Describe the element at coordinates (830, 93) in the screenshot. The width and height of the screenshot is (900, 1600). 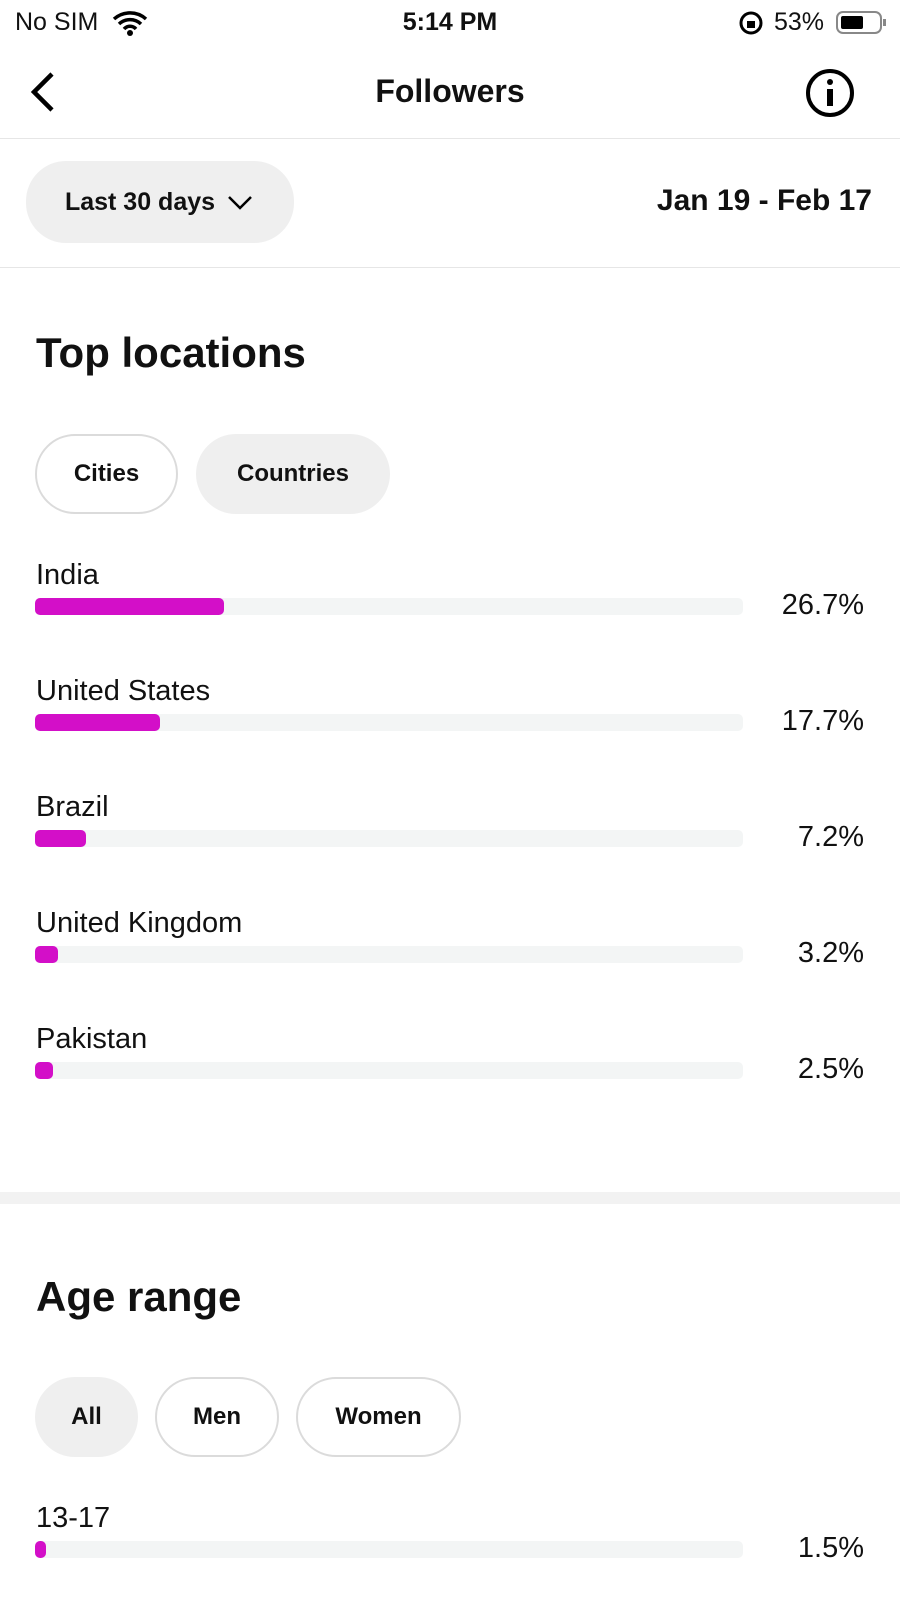
I see `info-button` at that location.